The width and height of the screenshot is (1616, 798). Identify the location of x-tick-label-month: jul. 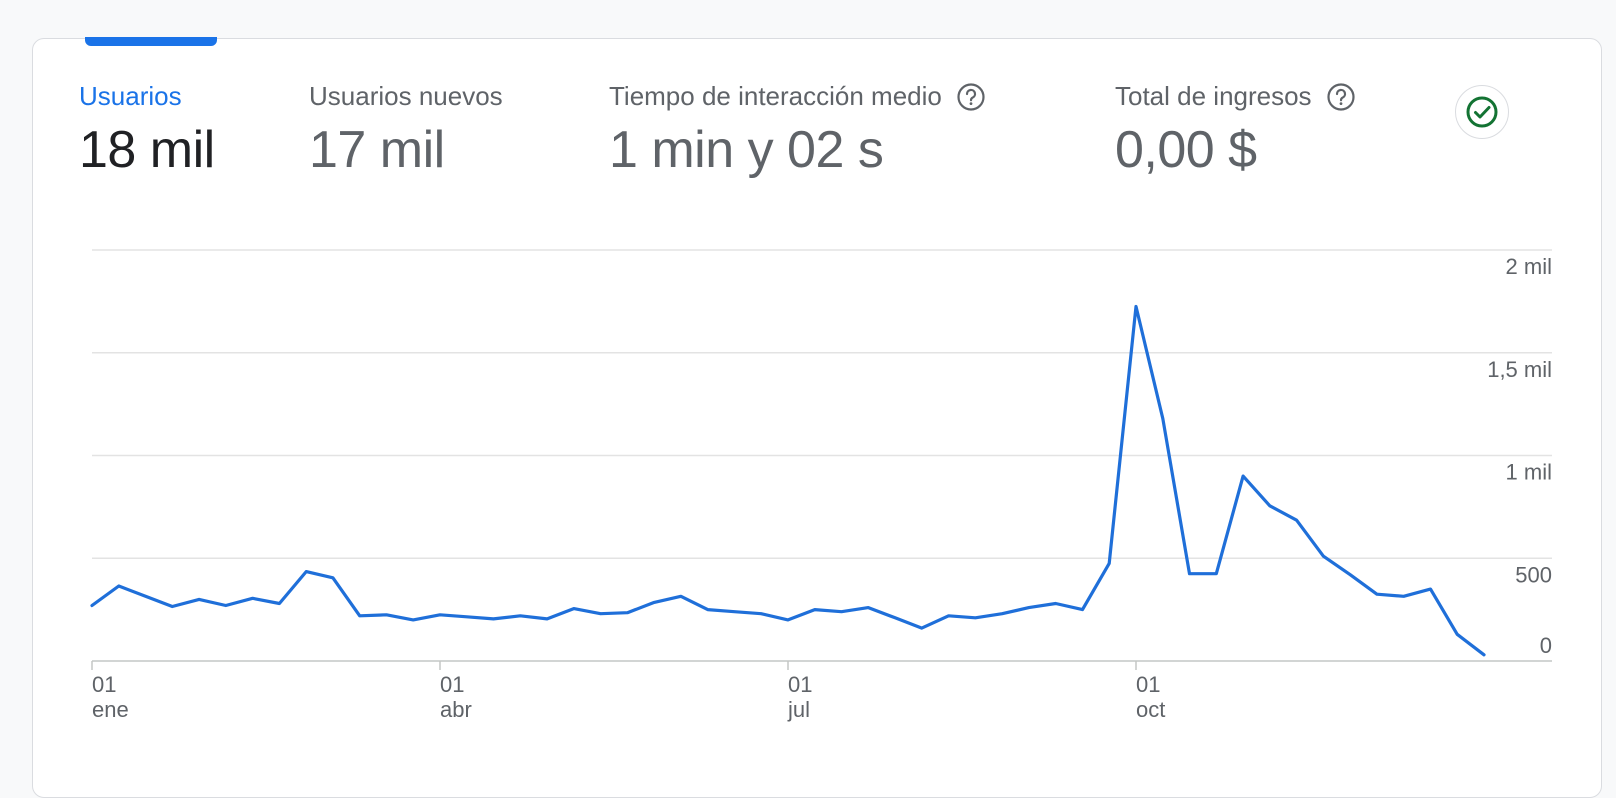
(798, 709).